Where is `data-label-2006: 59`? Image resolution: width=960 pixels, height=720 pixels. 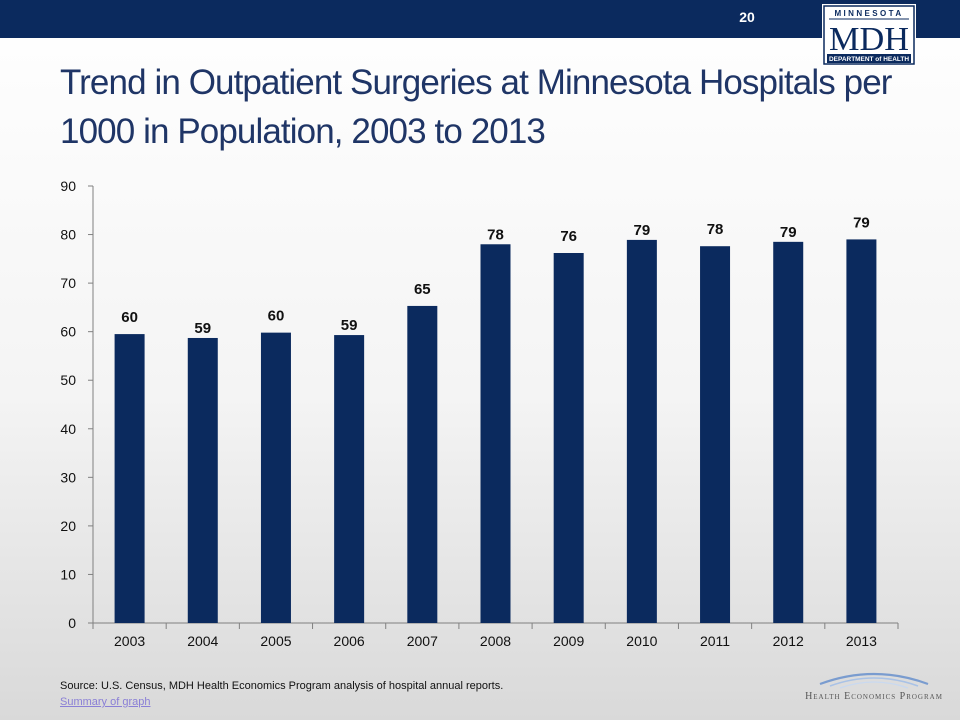 data-label-2006: 59 is located at coordinates (349, 325).